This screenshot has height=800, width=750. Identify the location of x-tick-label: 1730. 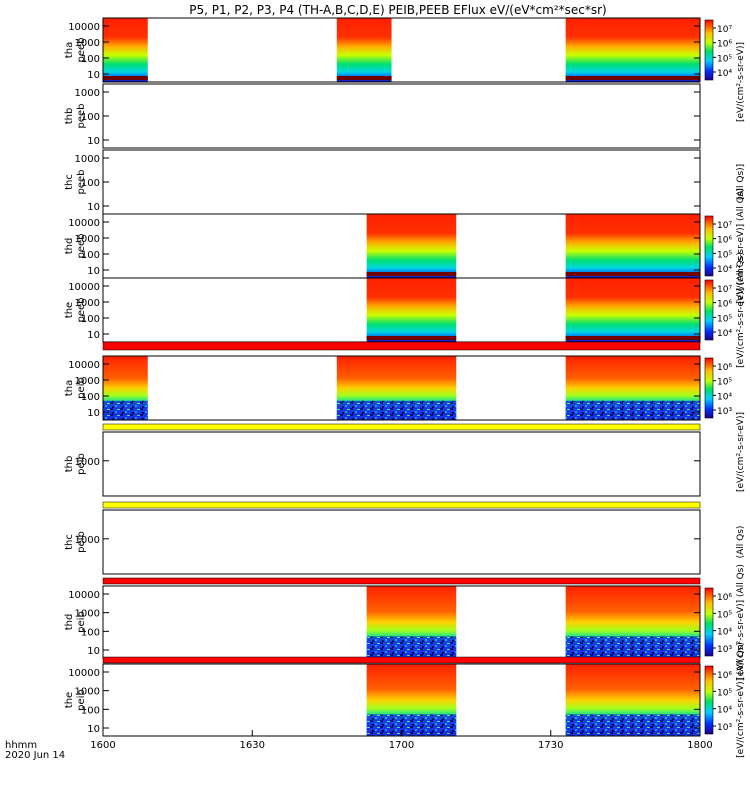
(550, 745).